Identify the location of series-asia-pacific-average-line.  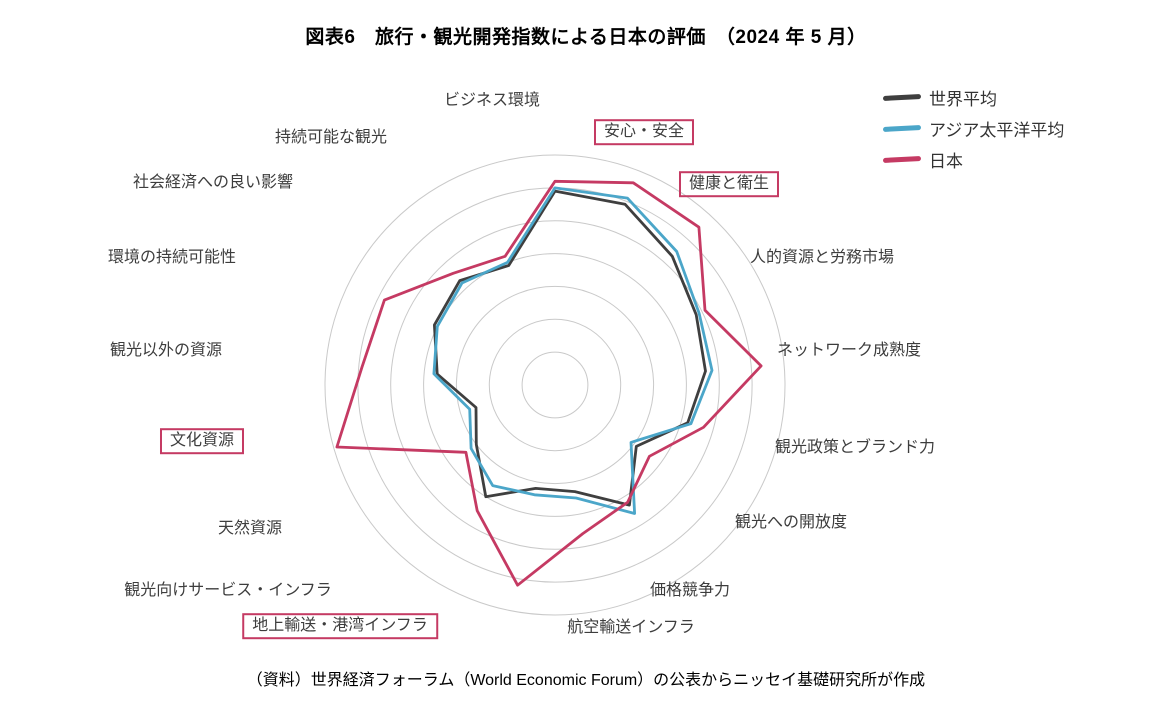
(573, 350).